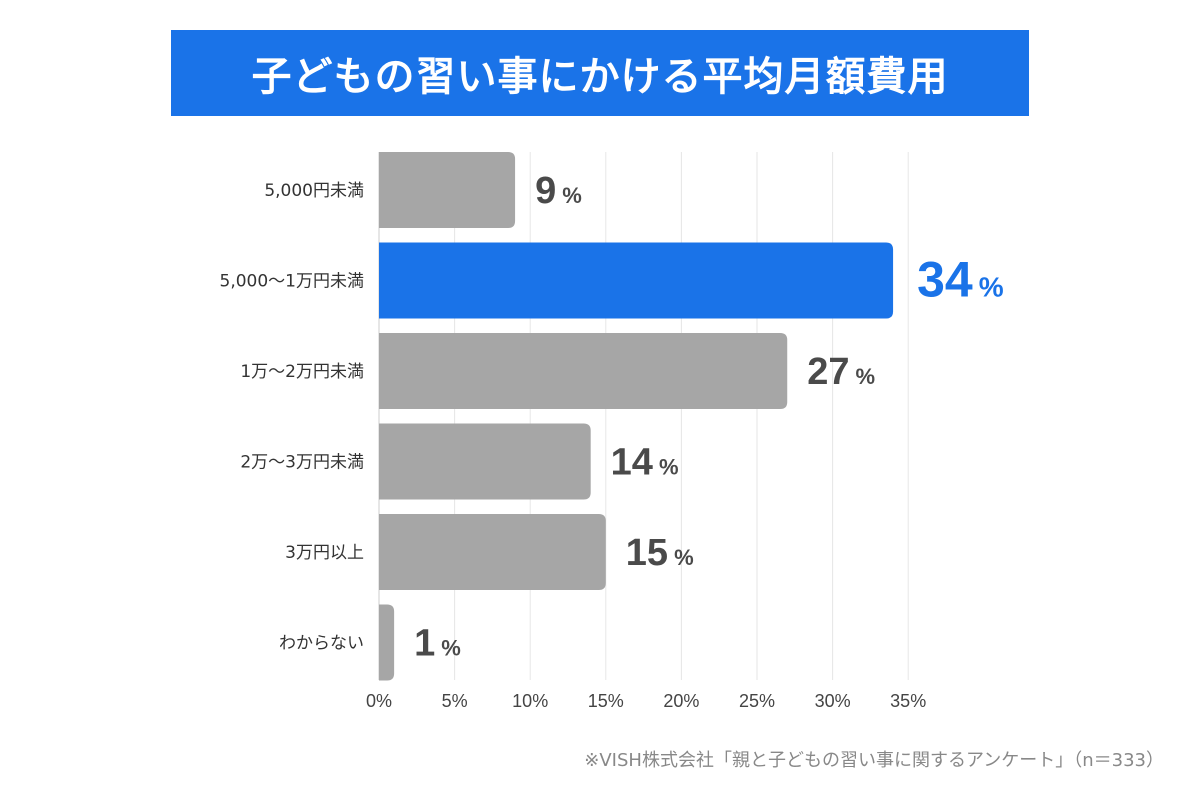 This screenshot has height=800, width=1200. I want to click on value-label: 14%, so click(645, 463).